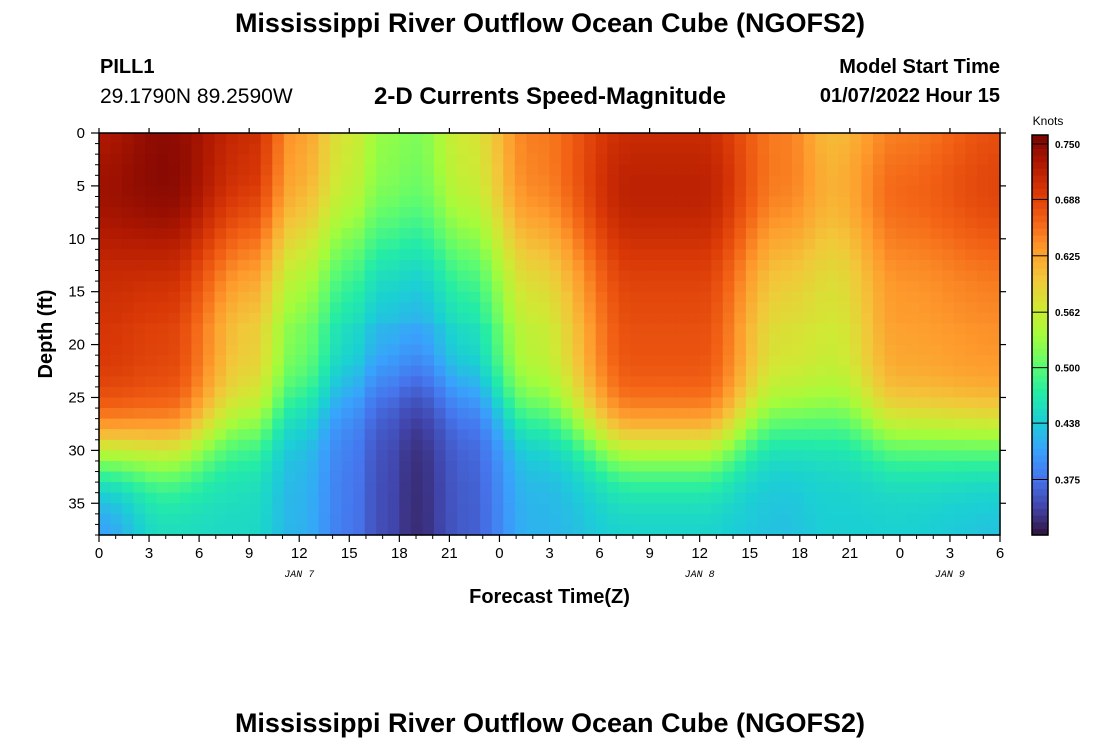  Describe the element at coordinates (649, 553) in the screenshot. I see `x-tick-label: 9` at that location.